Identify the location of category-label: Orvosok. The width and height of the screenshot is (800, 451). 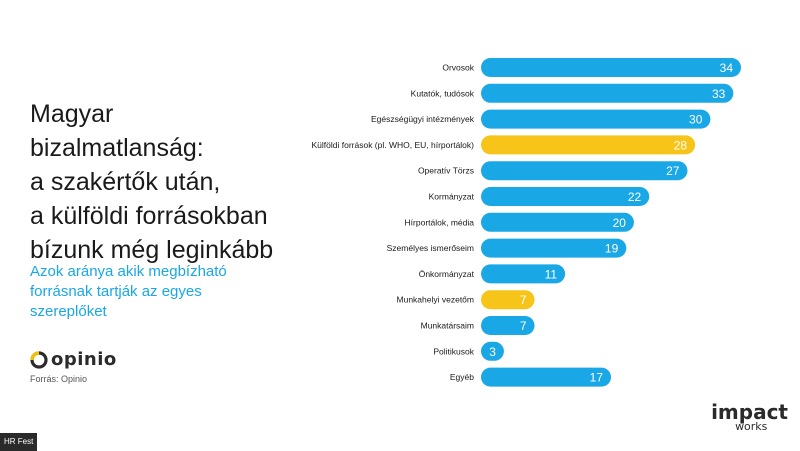
(458, 68).